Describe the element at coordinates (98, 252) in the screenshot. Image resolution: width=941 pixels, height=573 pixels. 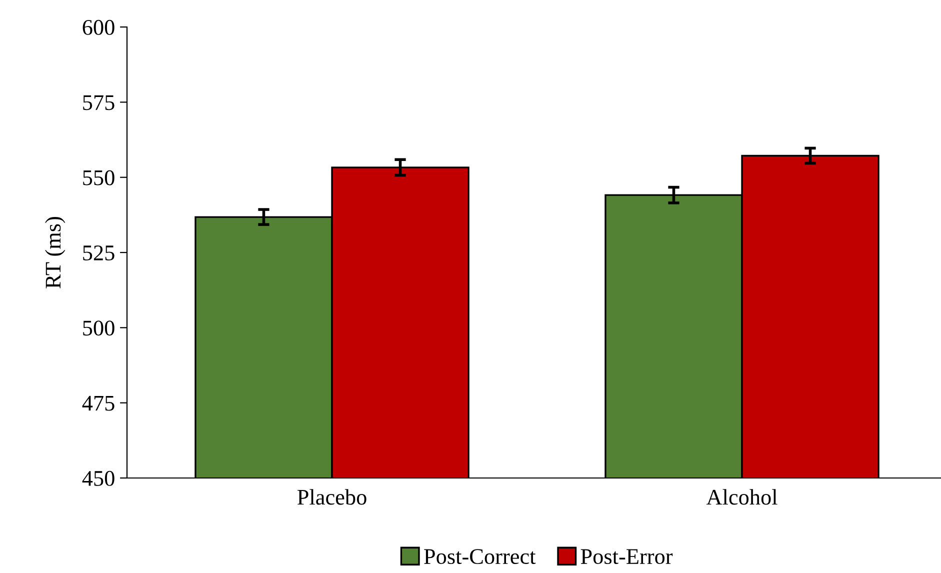
I see `y-tick-label: 525` at that location.